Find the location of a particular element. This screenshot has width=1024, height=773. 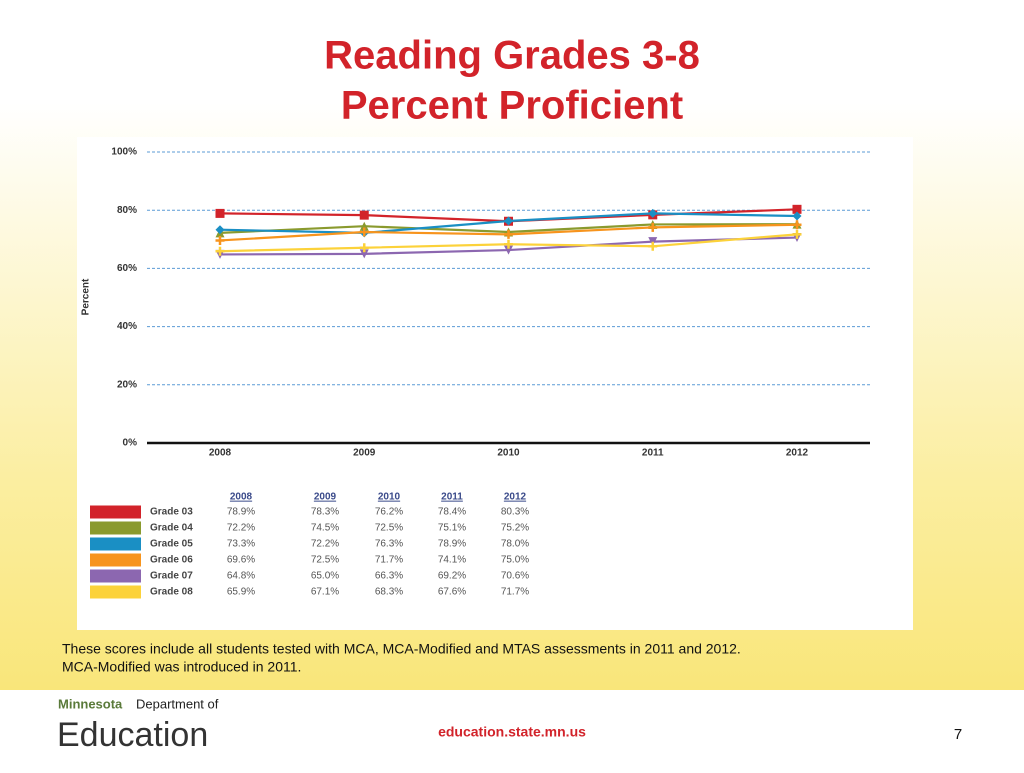

y-tick-label: 100% is located at coordinates (124, 152).